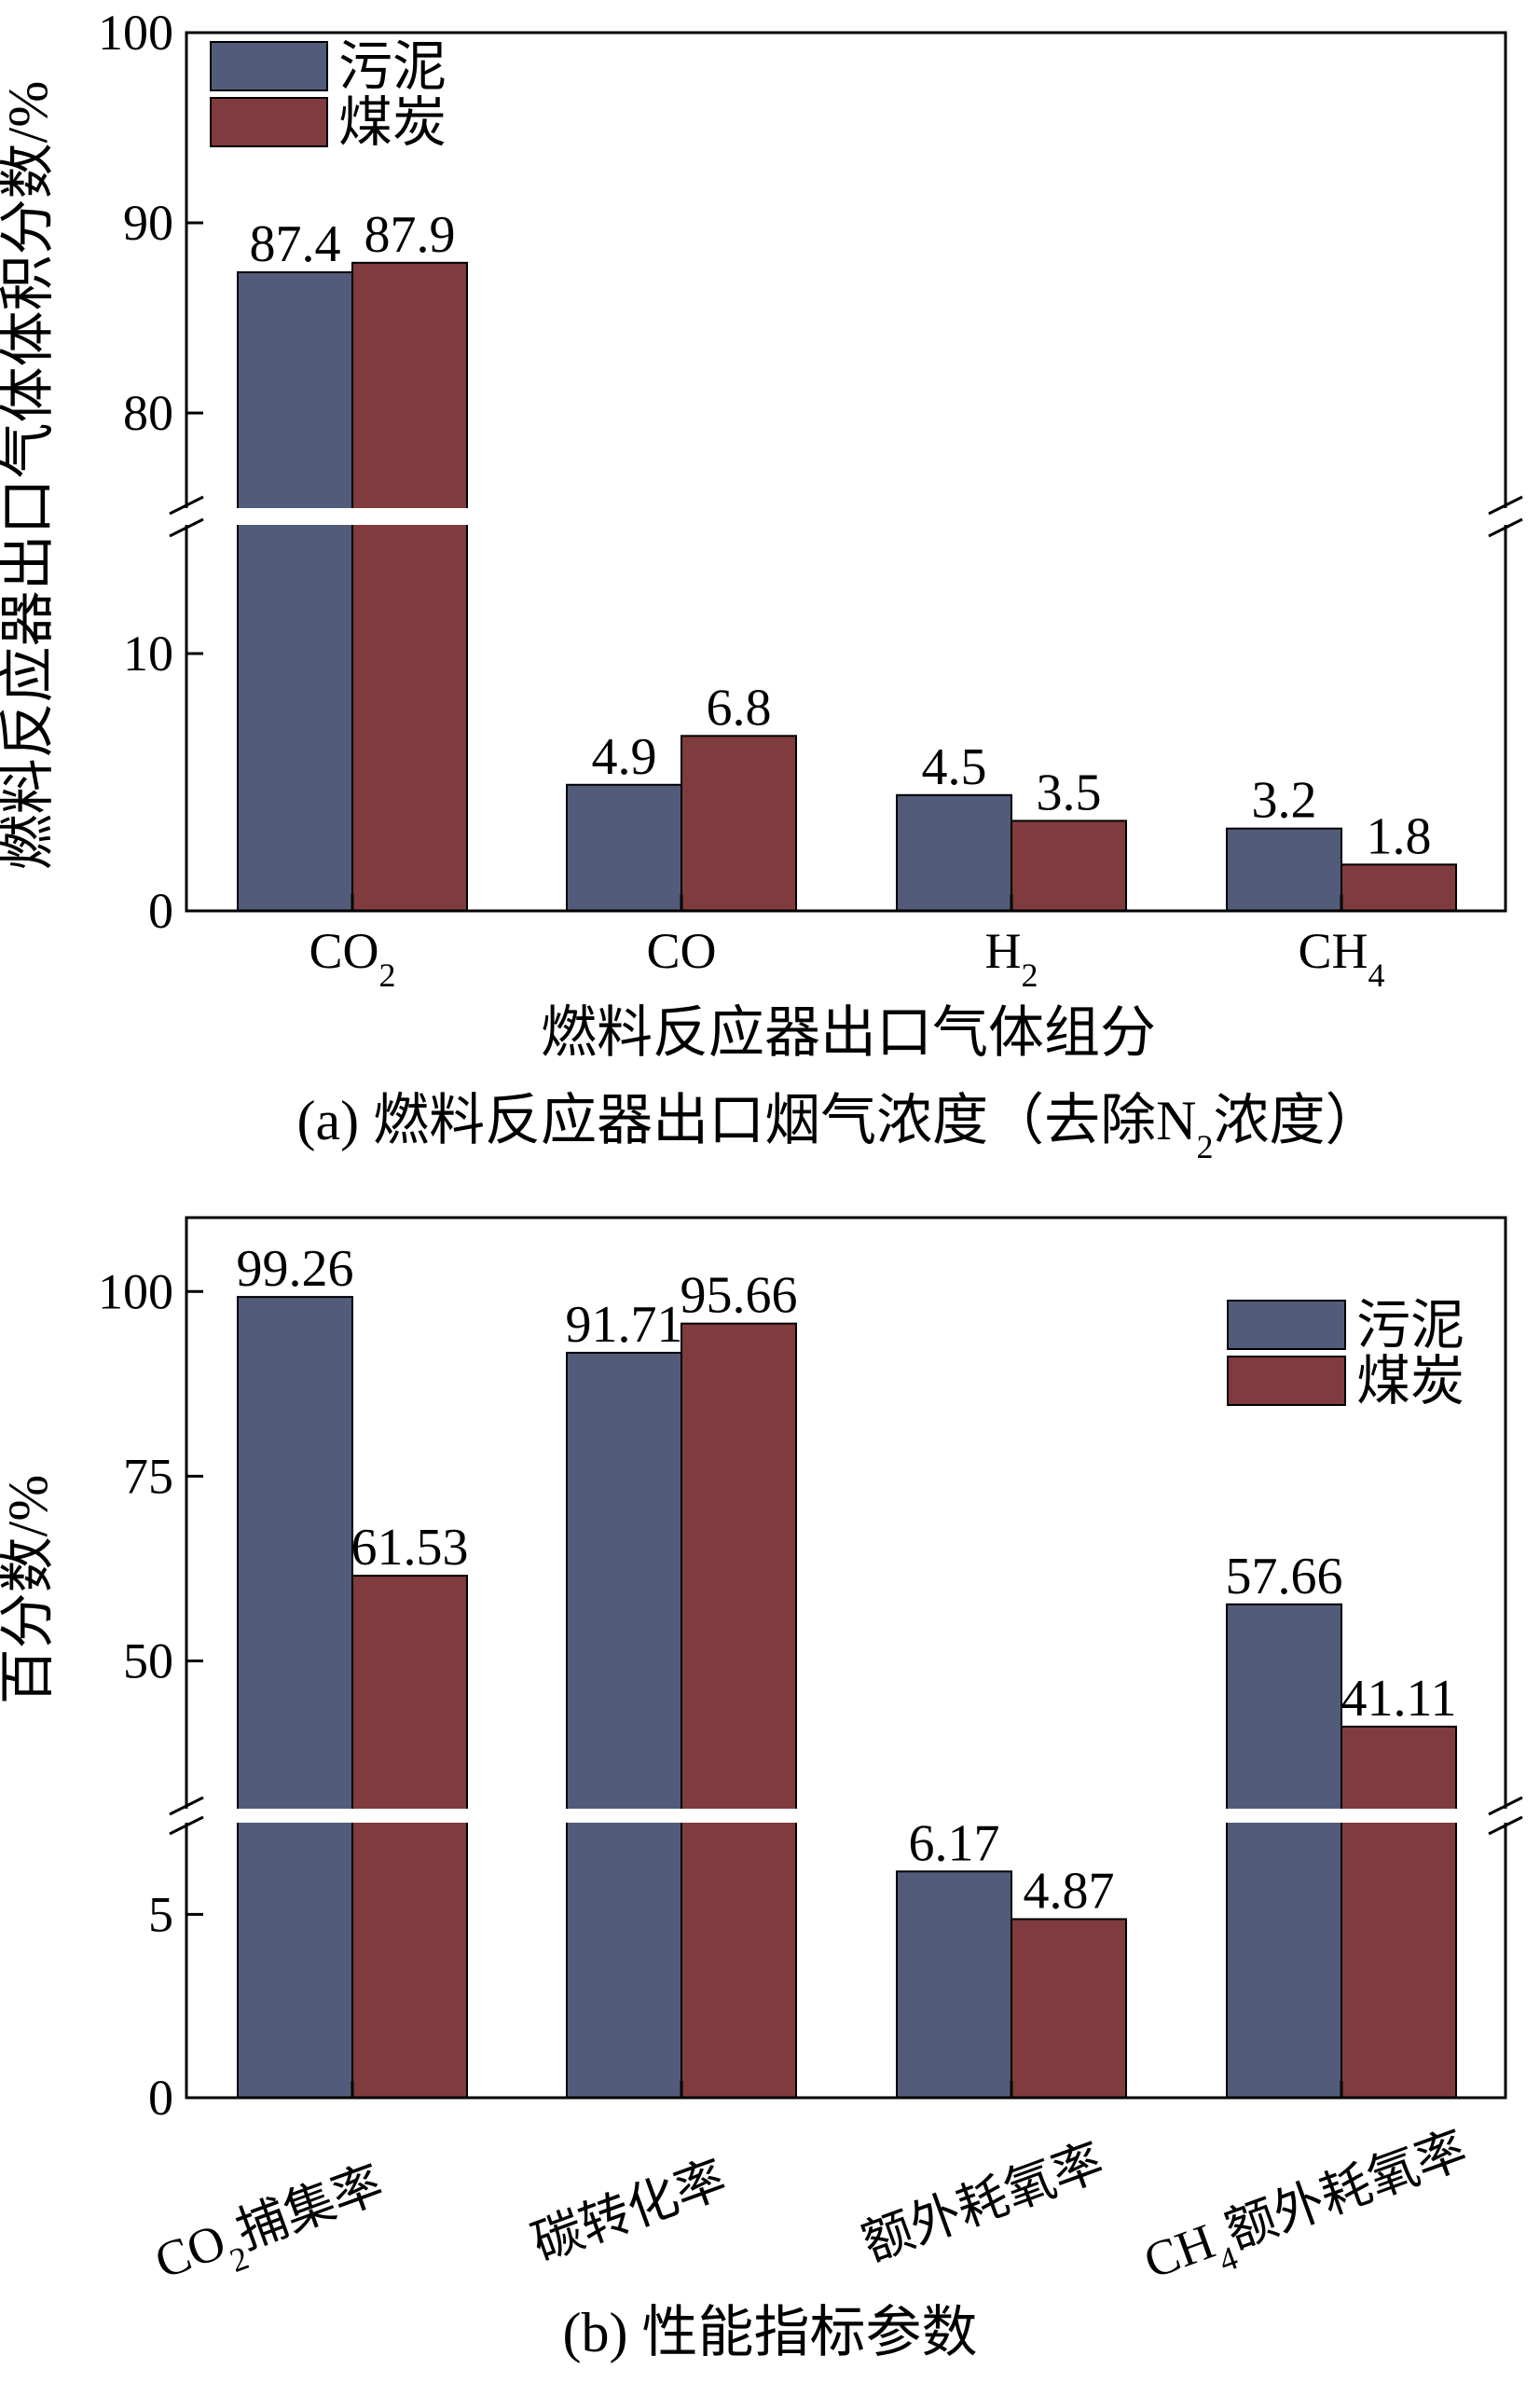 The height and width of the screenshot is (2383, 1540). What do you see at coordinates (352, 959) in the screenshot?
I see `x-tick-label: CO2` at bounding box center [352, 959].